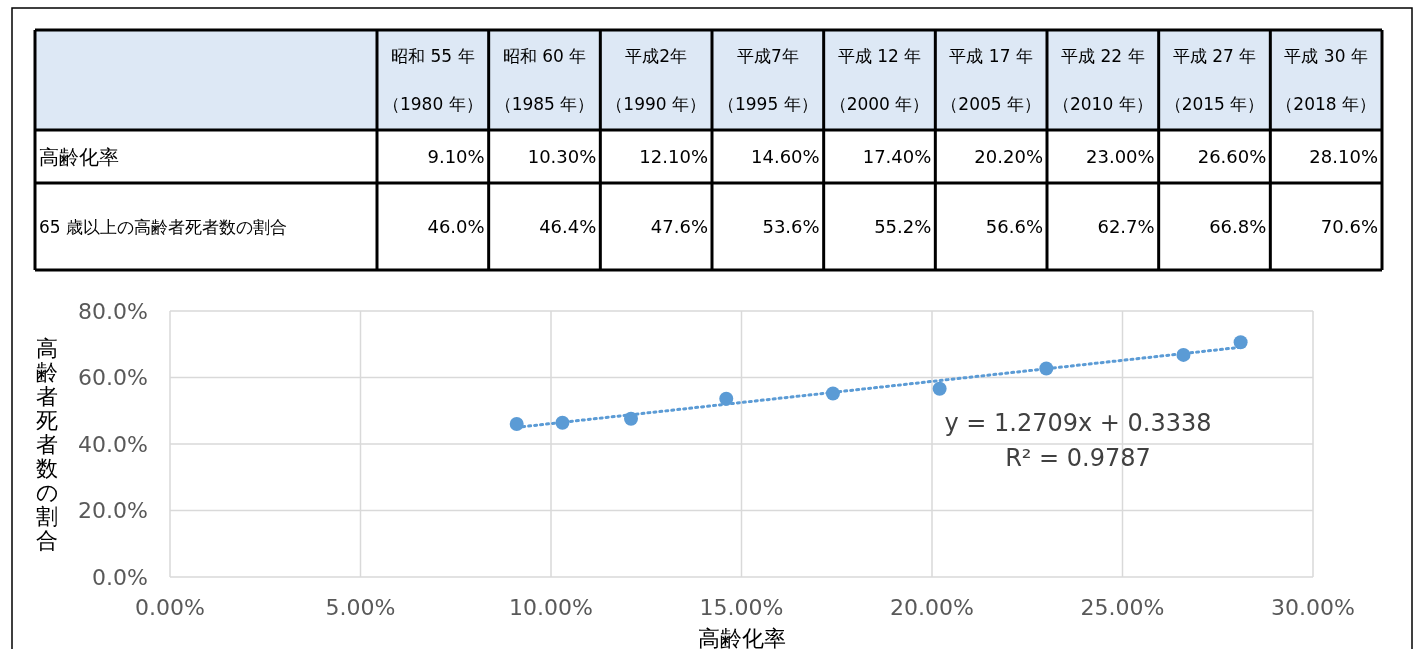 The height and width of the screenshot is (649, 1426). What do you see at coordinates (1078, 458) in the screenshot?
I see `annotation: R² = 0.9787` at bounding box center [1078, 458].